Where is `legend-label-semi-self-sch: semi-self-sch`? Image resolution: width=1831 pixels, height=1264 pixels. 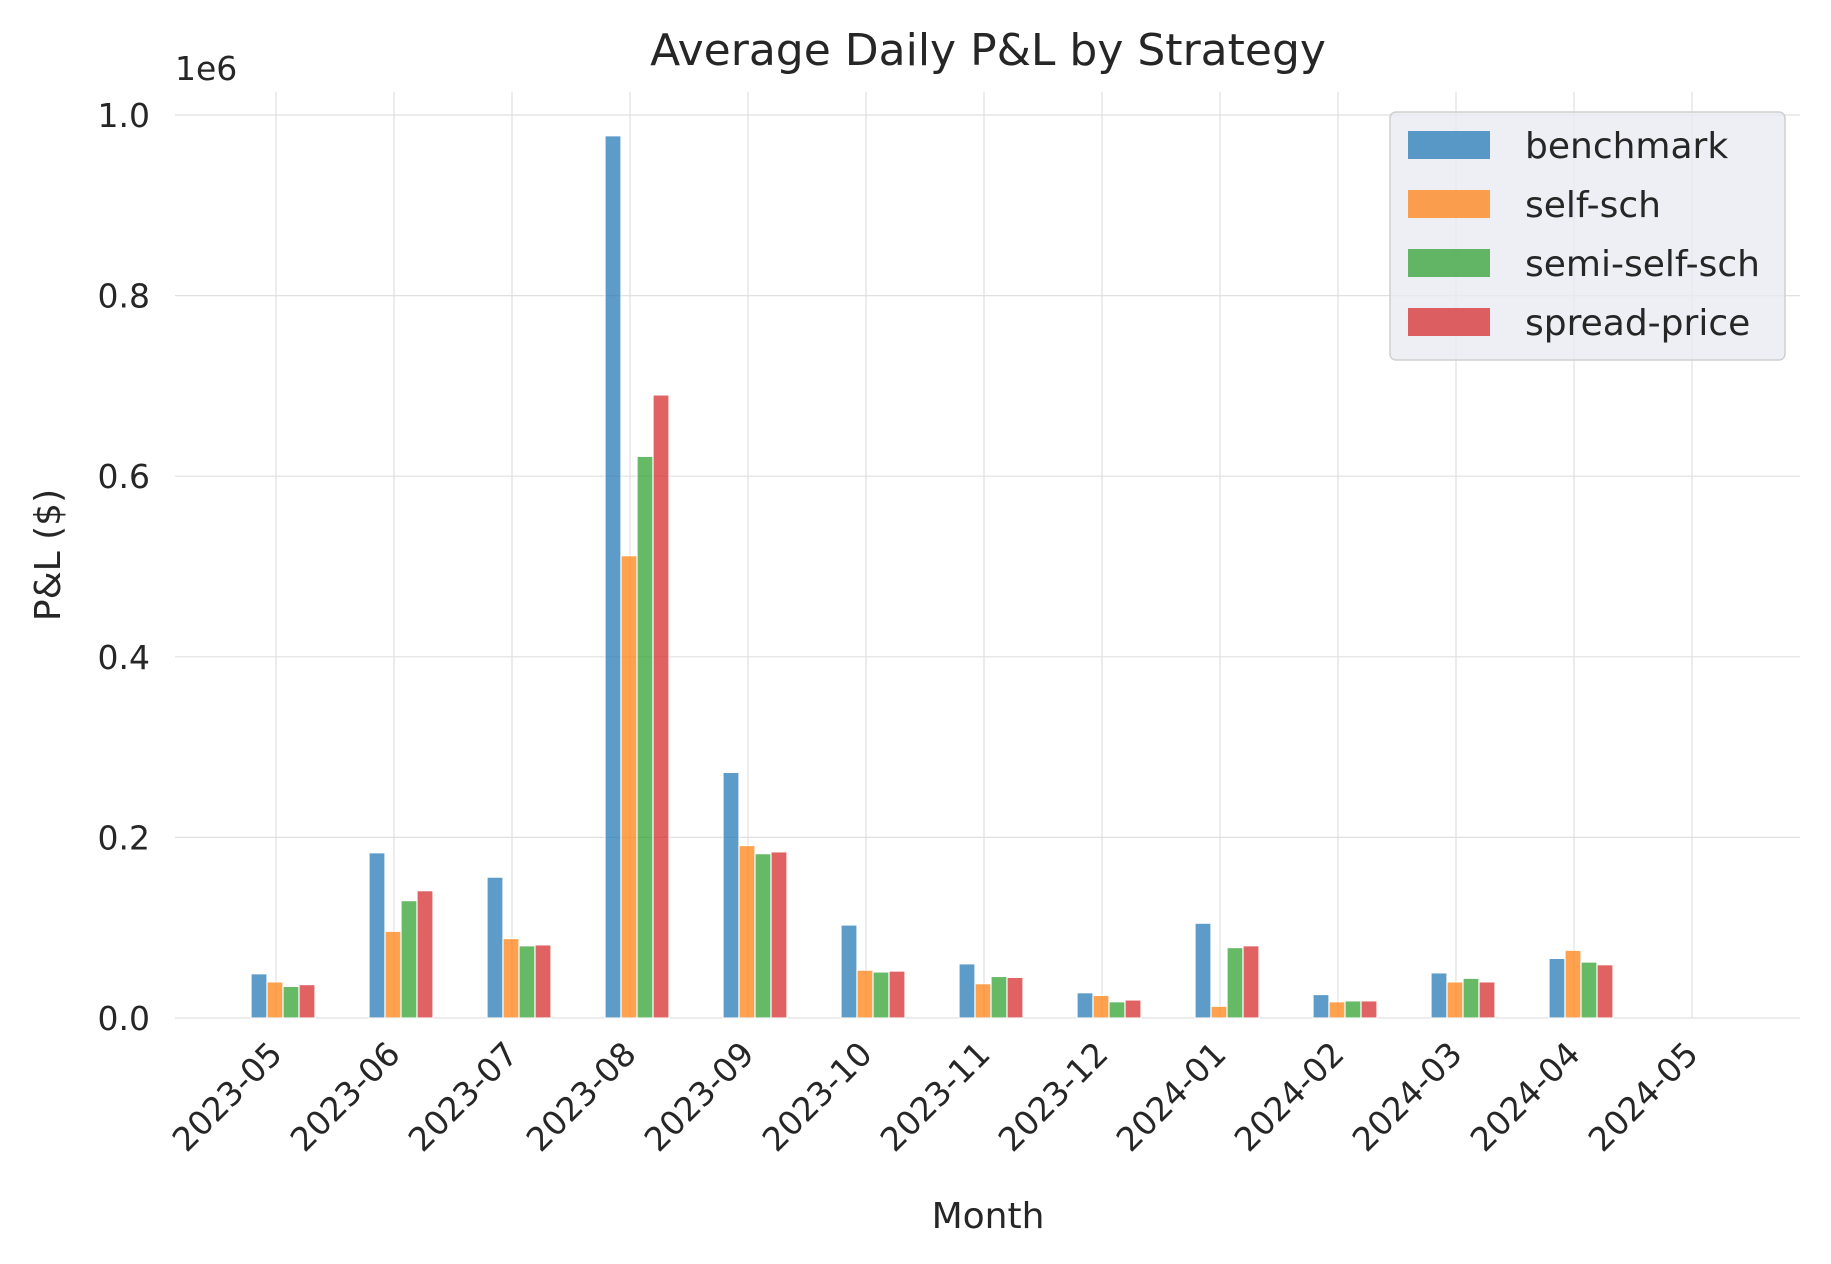
legend-label-semi-self-sch: semi-self-sch is located at coordinates (1642, 264).